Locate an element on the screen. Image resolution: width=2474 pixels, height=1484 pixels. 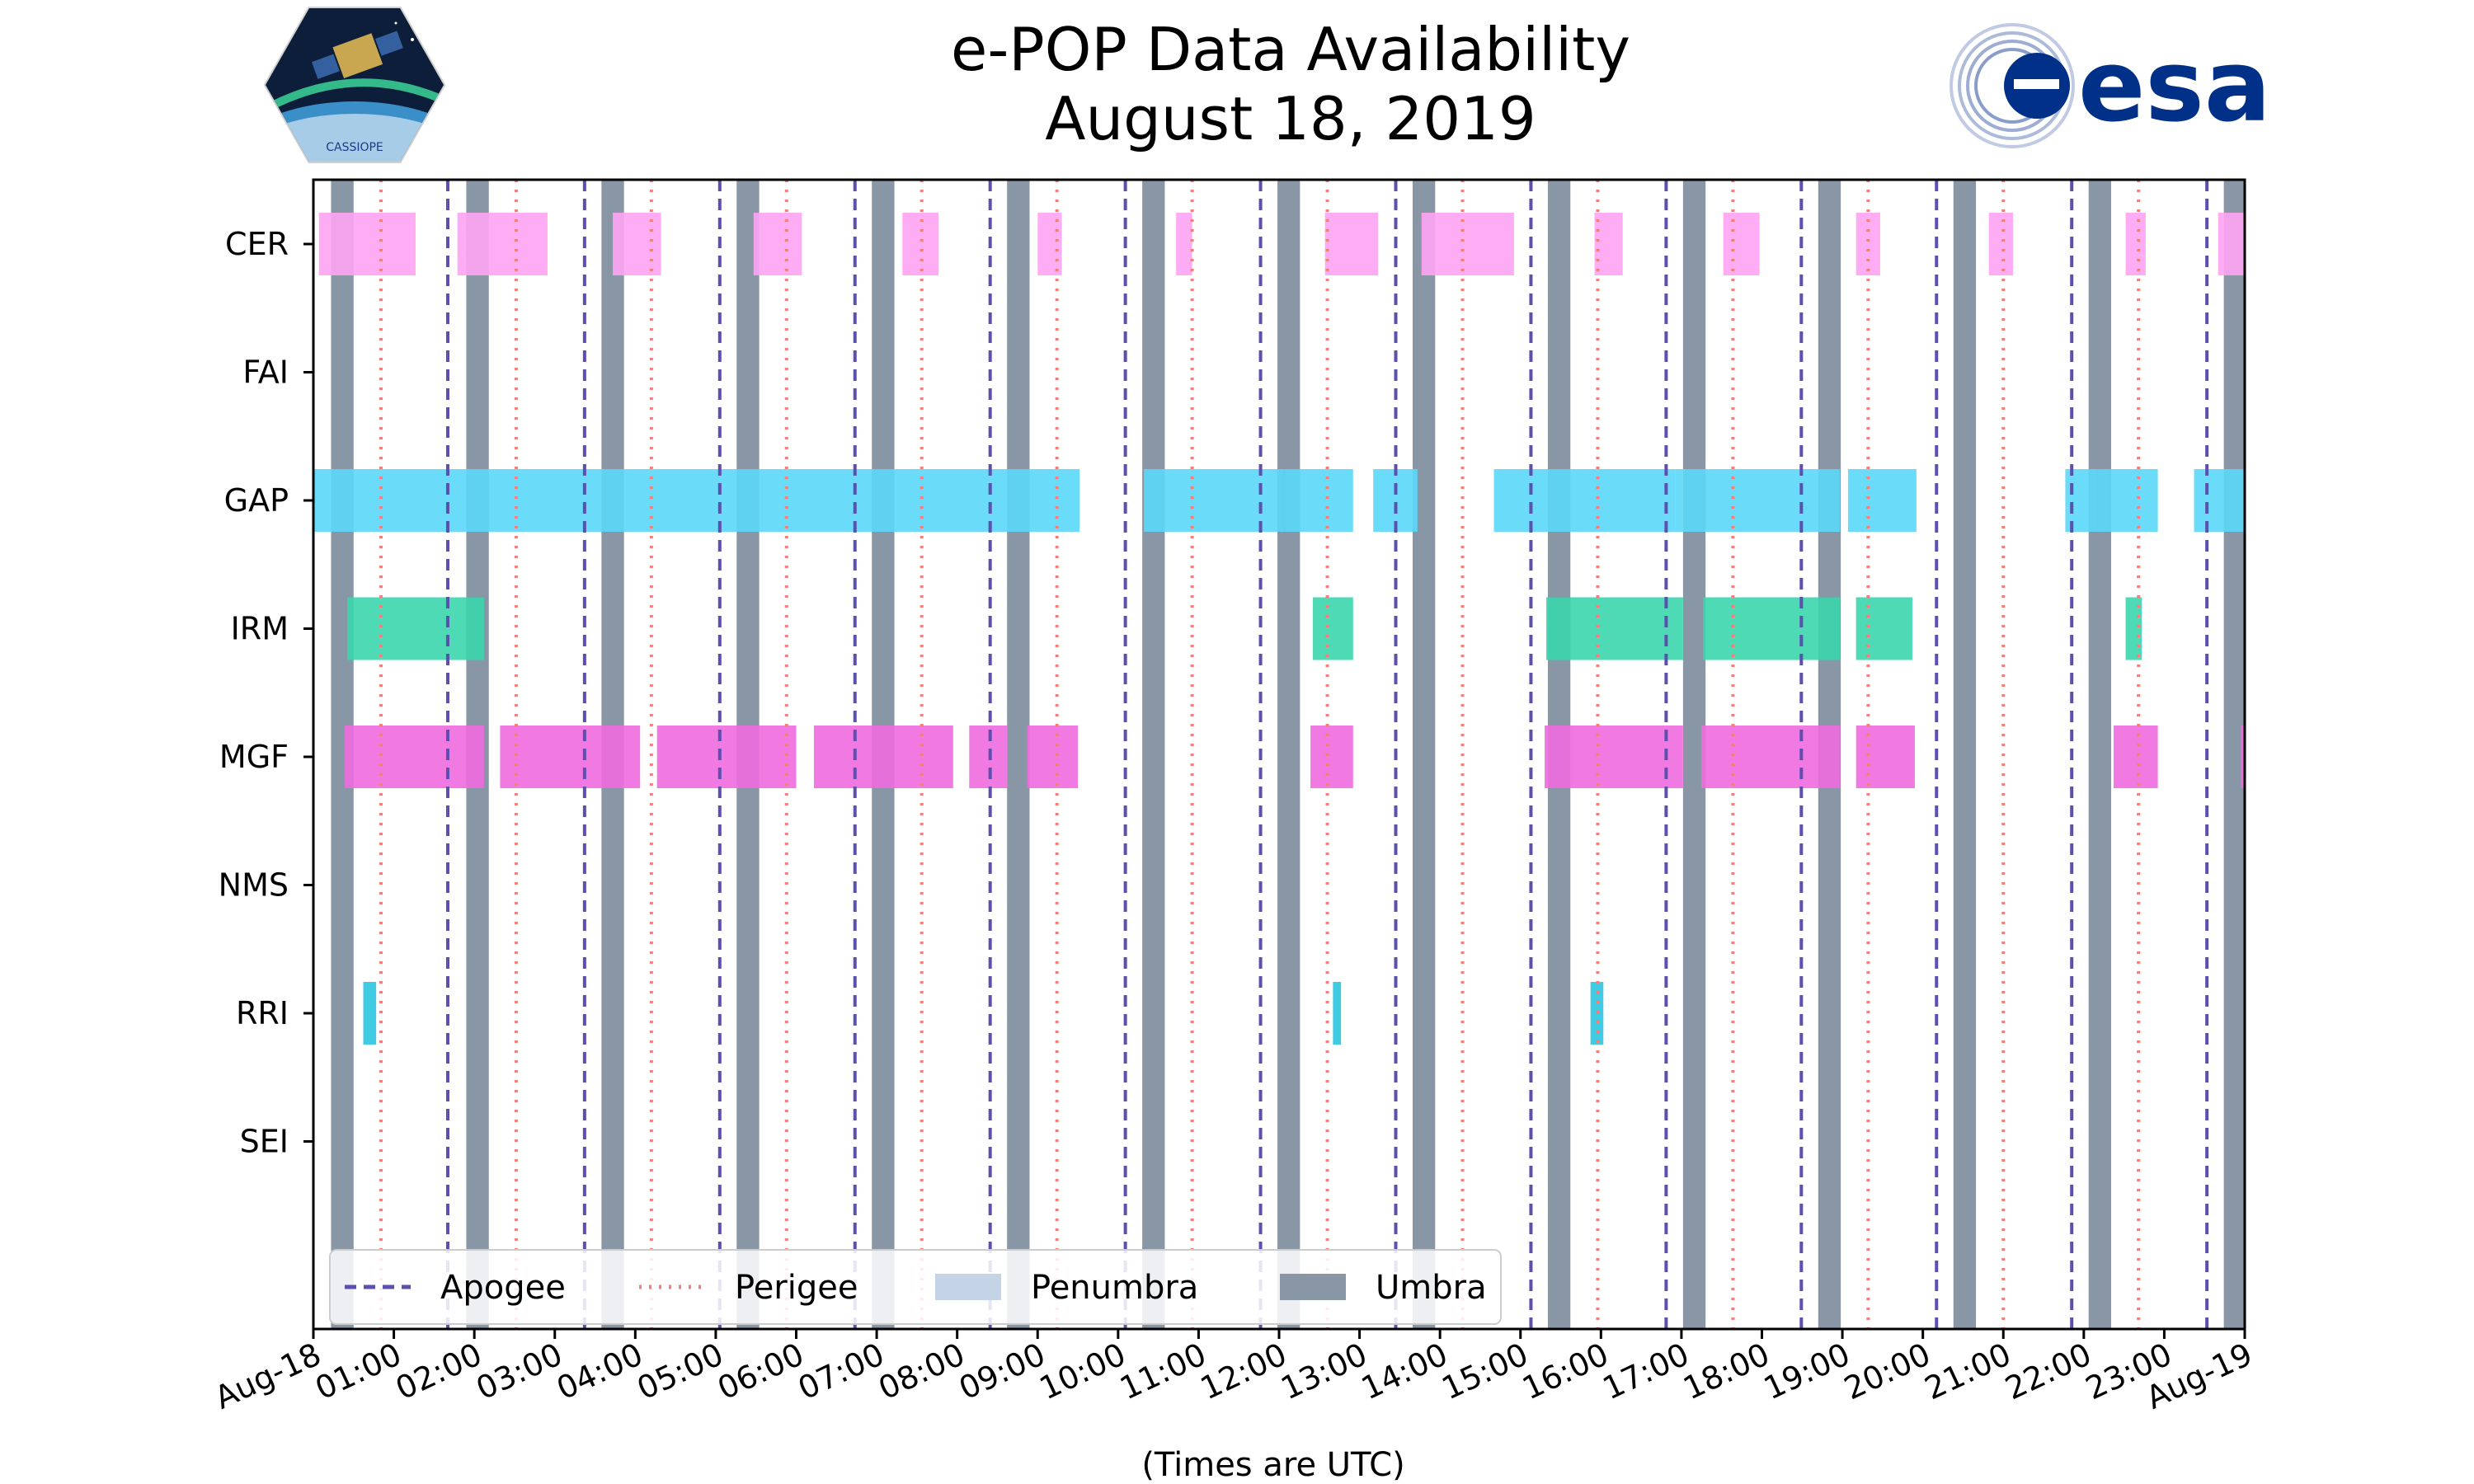
chart-title: e-POP Data Availability August 18, 2019 is located at coordinates (1237, 84).